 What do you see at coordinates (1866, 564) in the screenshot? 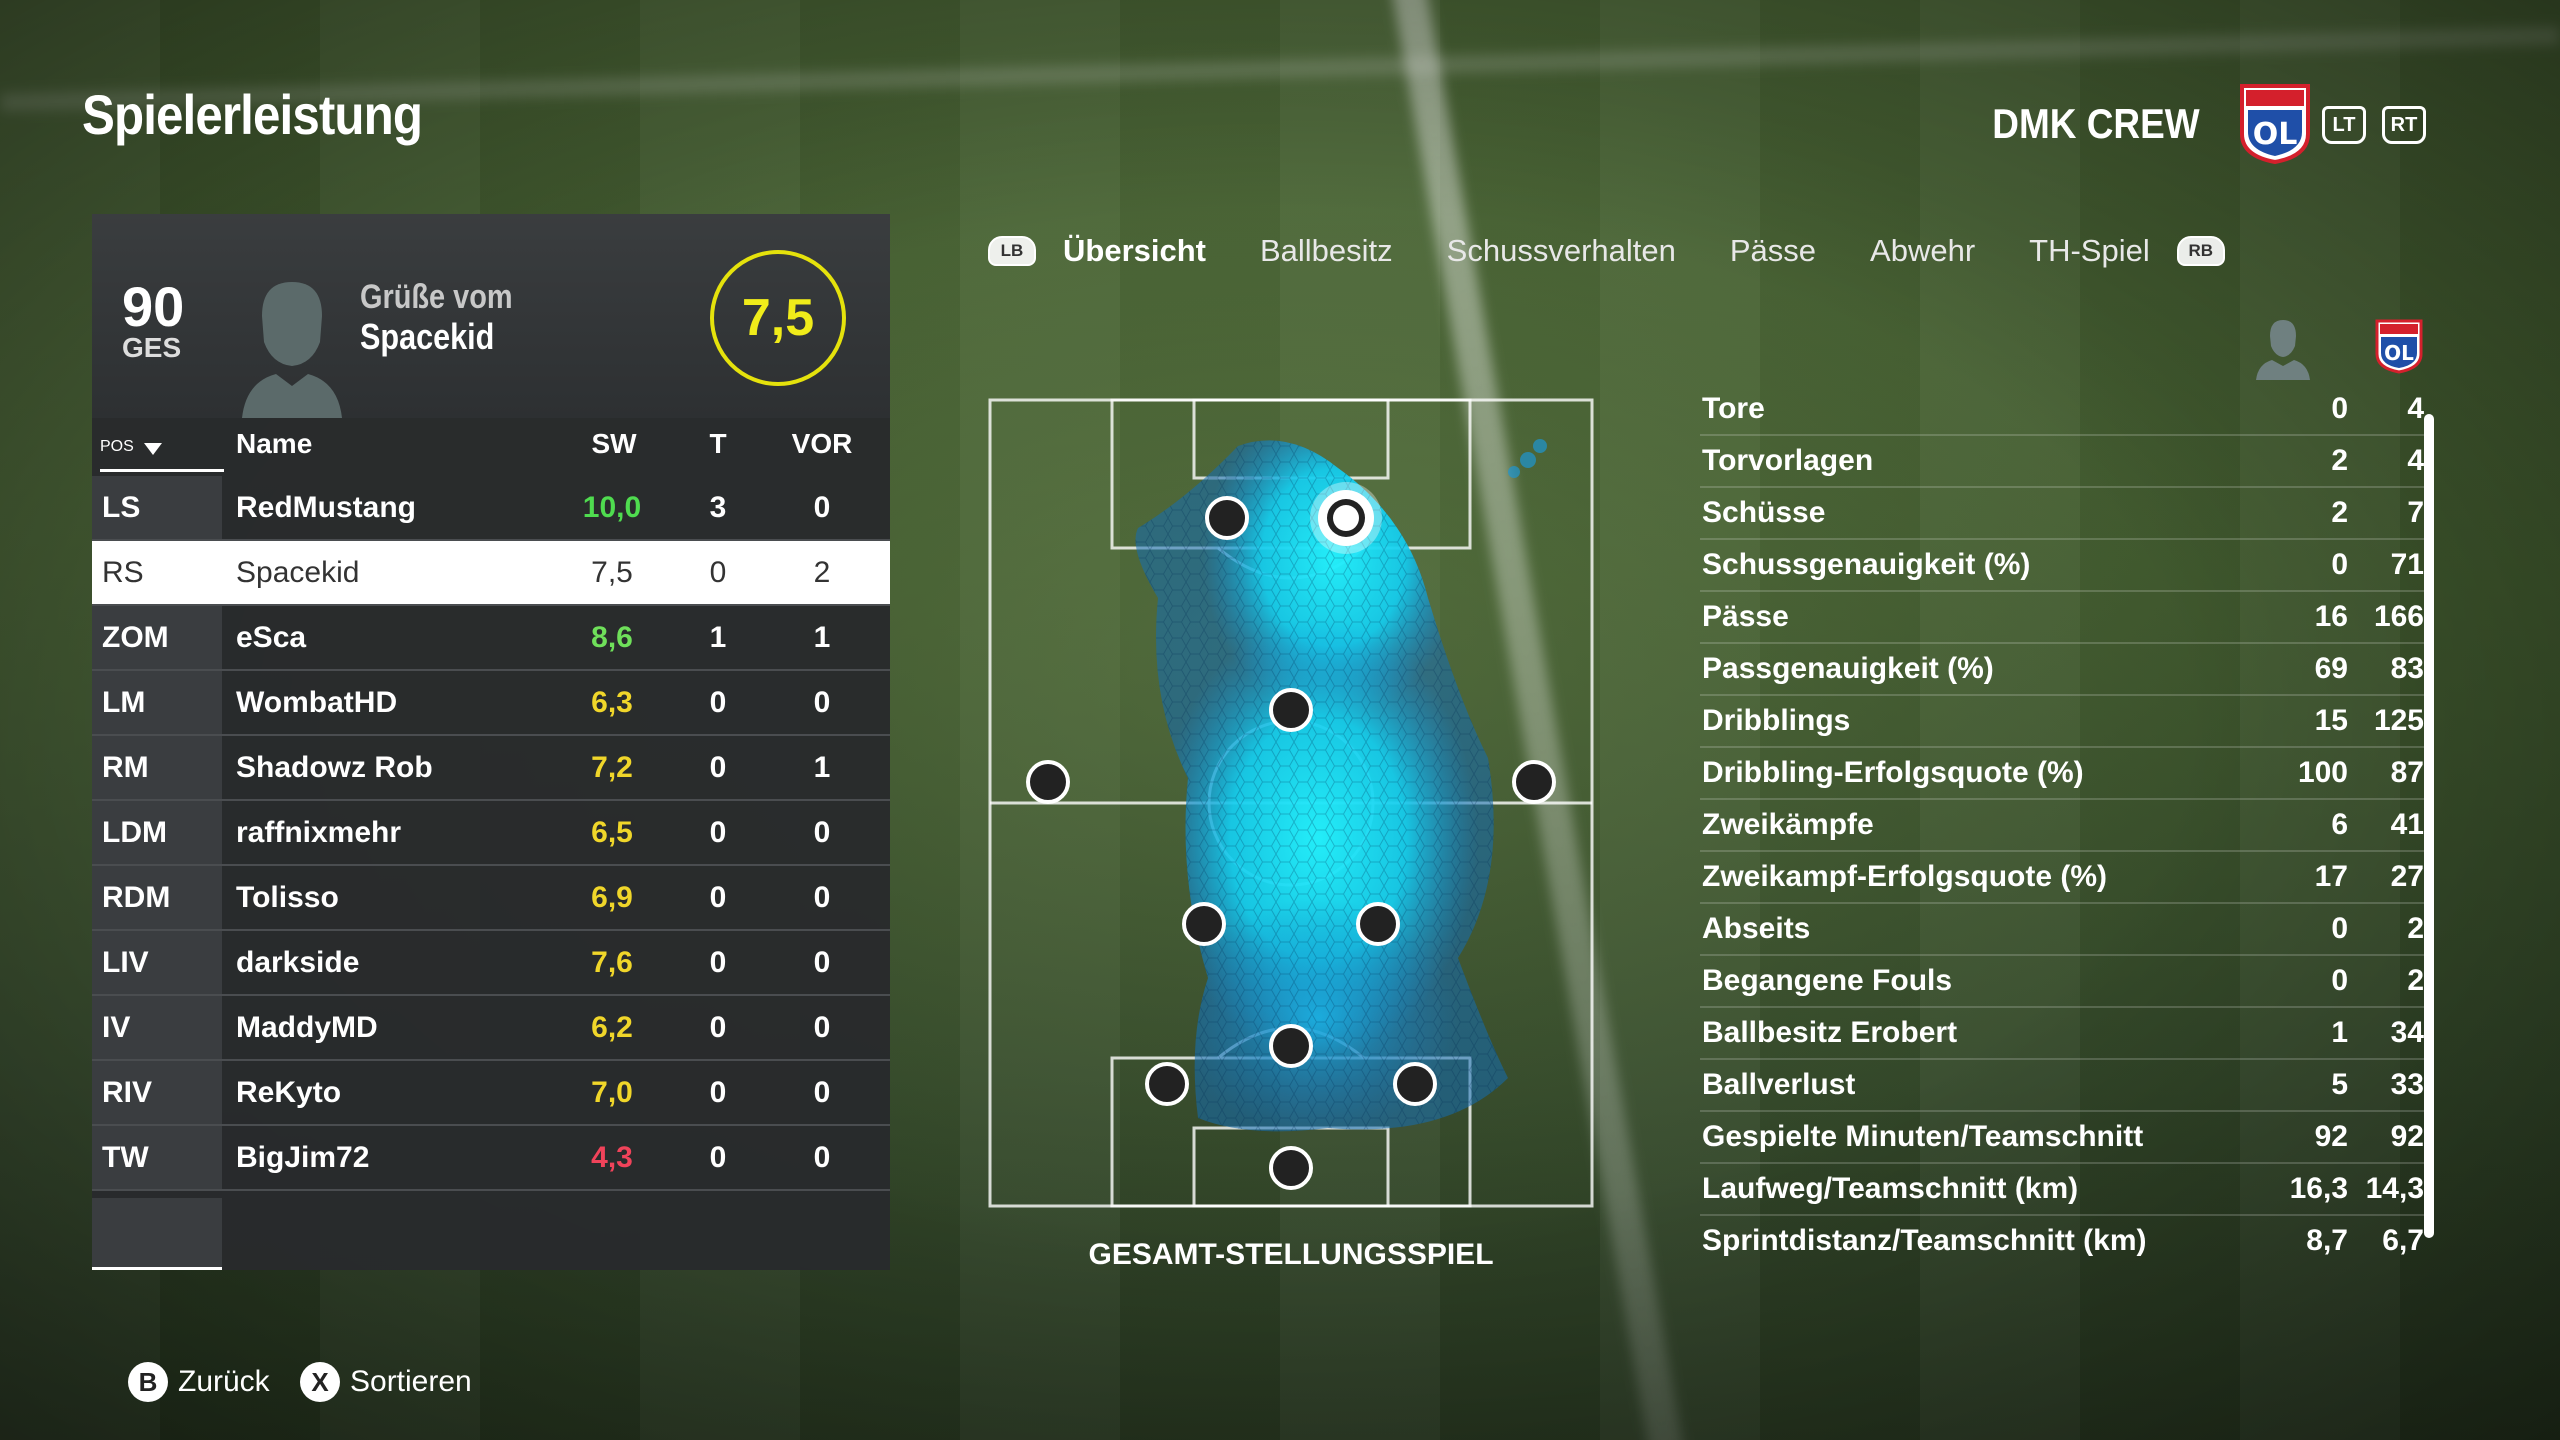
I see `stat-label: Schussgenauigkeit (%)` at bounding box center [1866, 564].